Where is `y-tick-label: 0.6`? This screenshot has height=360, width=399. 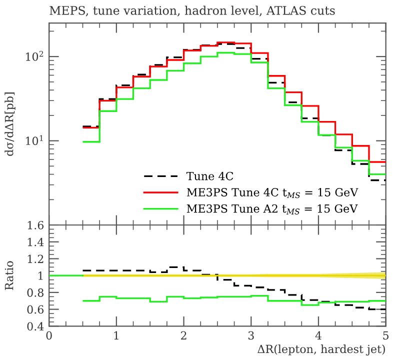
y-tick-label: 0.6 is located at coordinates (35, 309).